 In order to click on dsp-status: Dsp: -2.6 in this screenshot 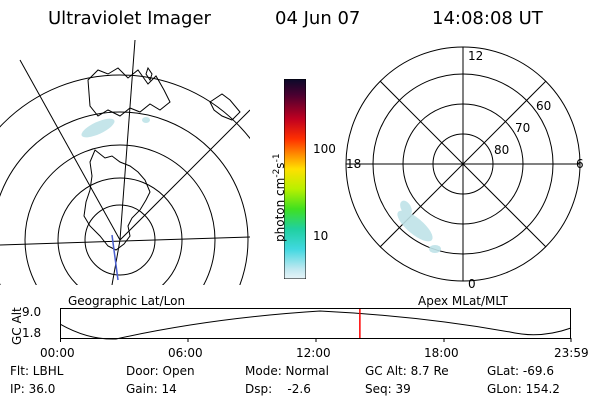, I will do `click(278, 389)`.